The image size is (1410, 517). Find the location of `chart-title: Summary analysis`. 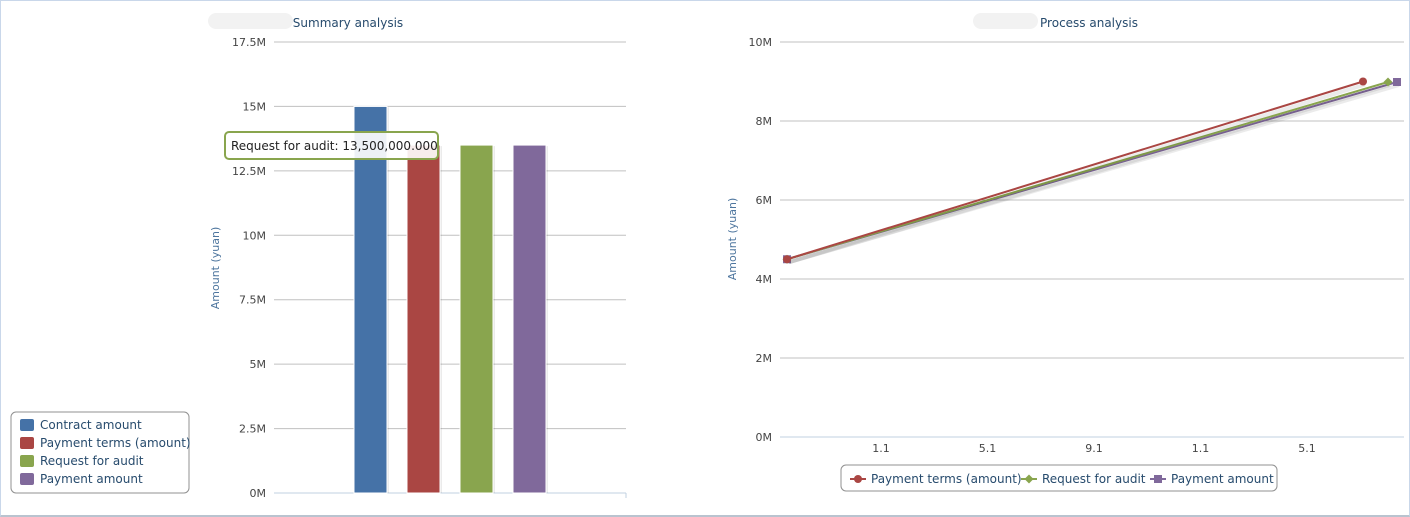

chart-title: Summary analysis is located at coordinates (348, 23).